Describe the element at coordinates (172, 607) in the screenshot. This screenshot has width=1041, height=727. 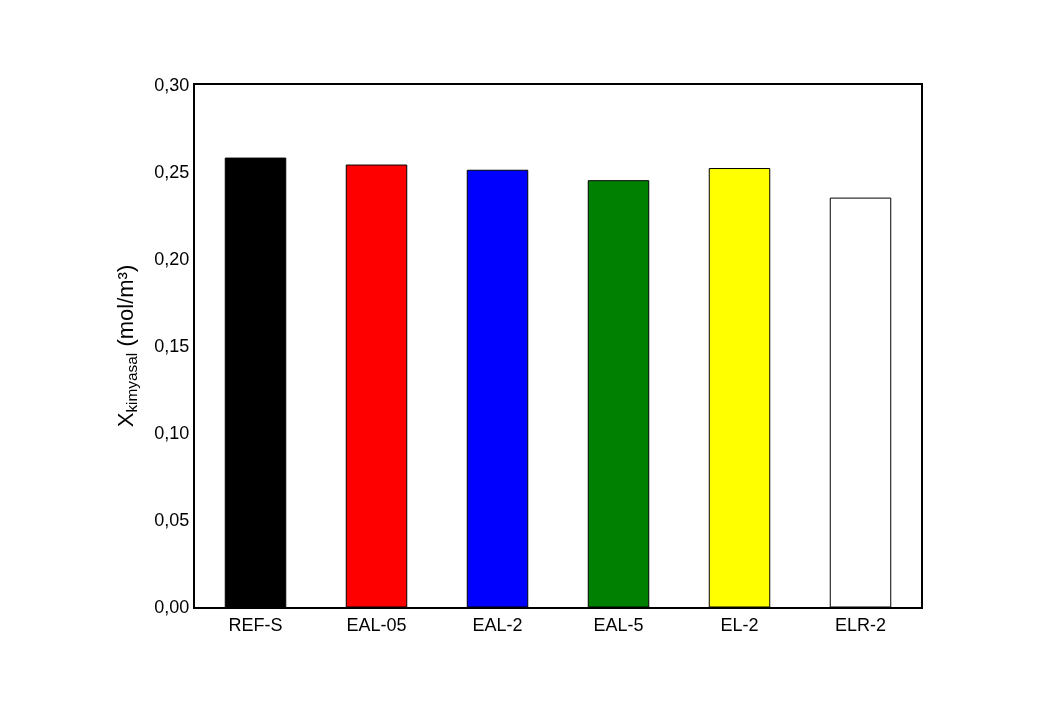
I see `y-tick-label: 0,00` at that location.